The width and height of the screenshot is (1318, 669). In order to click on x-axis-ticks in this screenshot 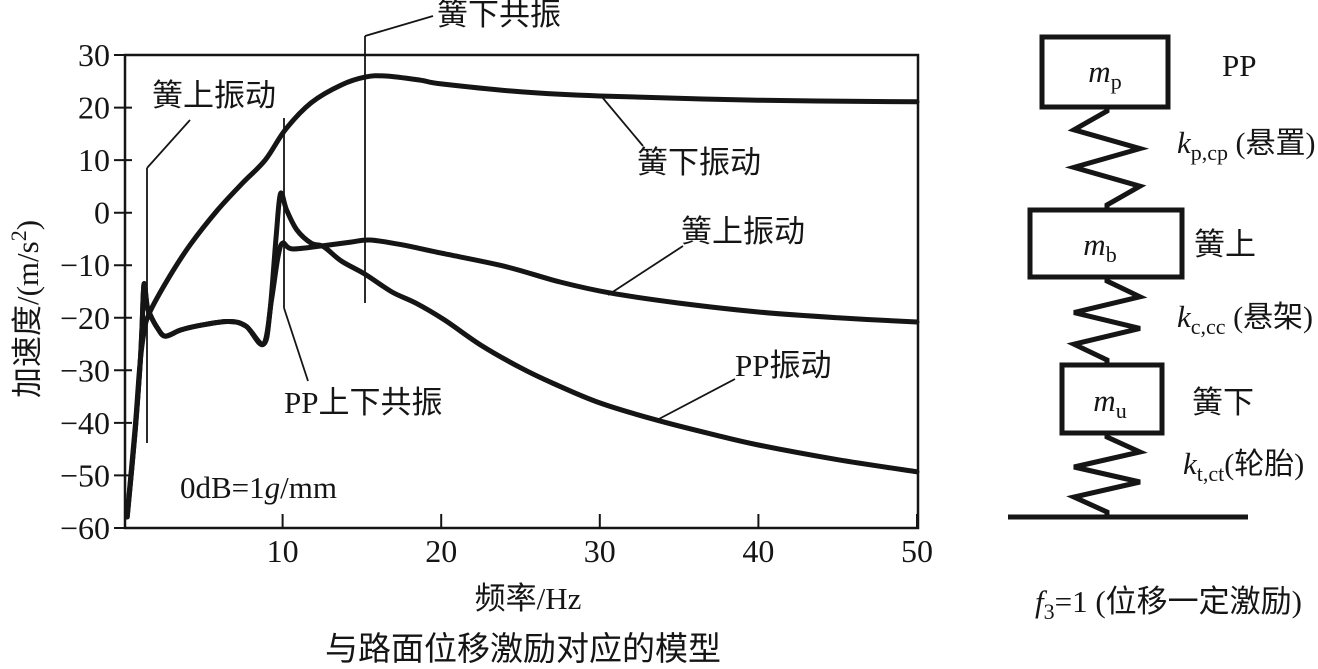, I will do `click(599, 521)`.